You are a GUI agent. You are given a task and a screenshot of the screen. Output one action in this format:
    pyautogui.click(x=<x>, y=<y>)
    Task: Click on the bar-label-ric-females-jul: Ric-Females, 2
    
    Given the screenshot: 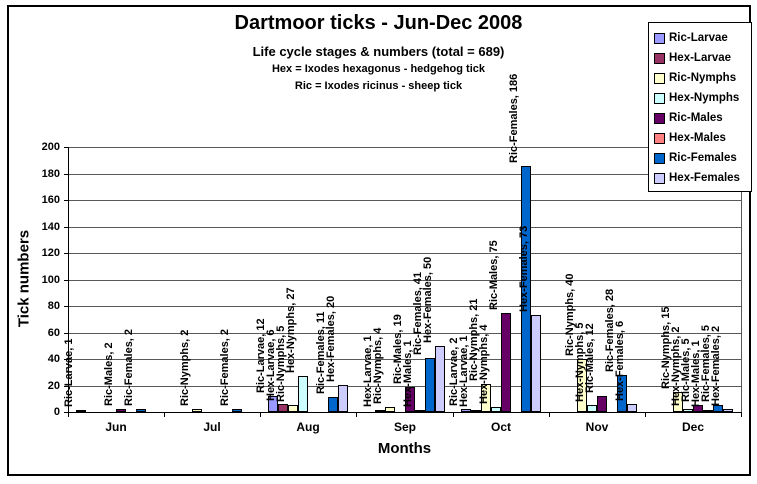 What is the action you would take?
    pyautogui.click(x=225, y=367)
    